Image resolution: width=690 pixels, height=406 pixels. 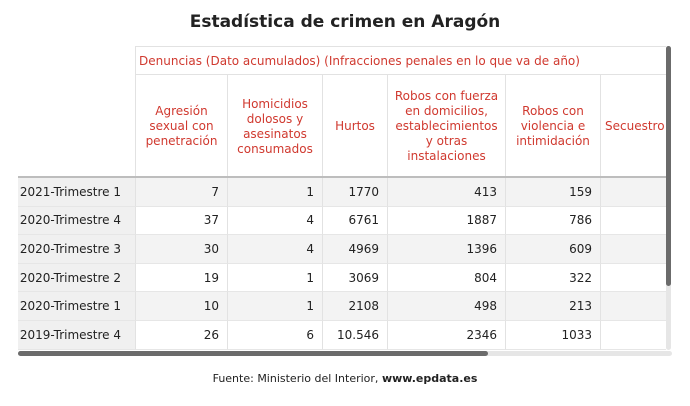 What do you see at coordinates (181, 335) in the screenshot?
I see `cell: 26` at bounding box center [181, 335].